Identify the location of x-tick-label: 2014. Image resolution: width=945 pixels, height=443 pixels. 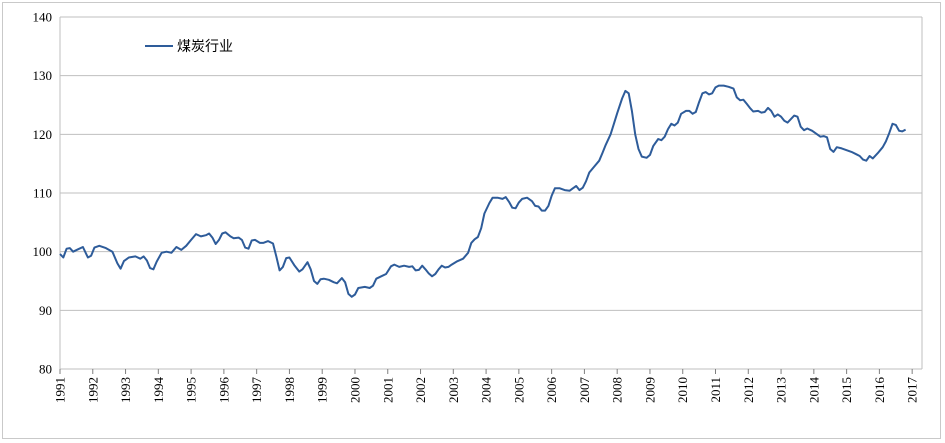
(813, 390).